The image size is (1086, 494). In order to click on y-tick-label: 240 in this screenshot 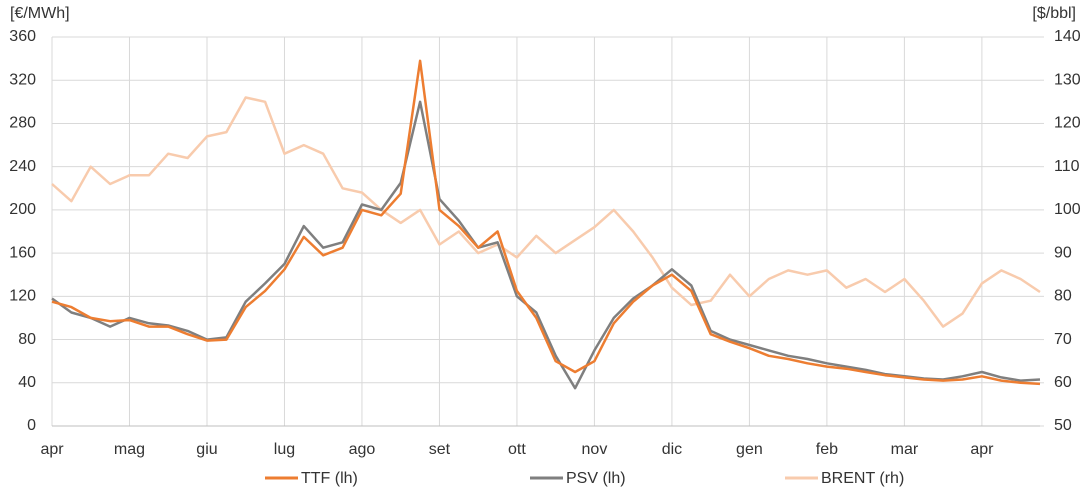, I will do `click(22, 166)`.